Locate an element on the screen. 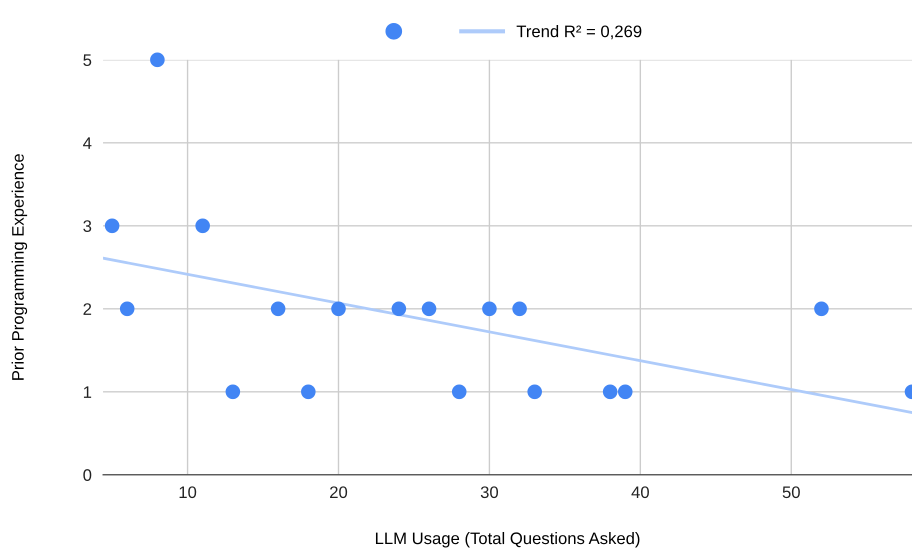 The width and height of the screenshot is (912, 554). y-tick-label: 4 is located at coordinates (87, 143).